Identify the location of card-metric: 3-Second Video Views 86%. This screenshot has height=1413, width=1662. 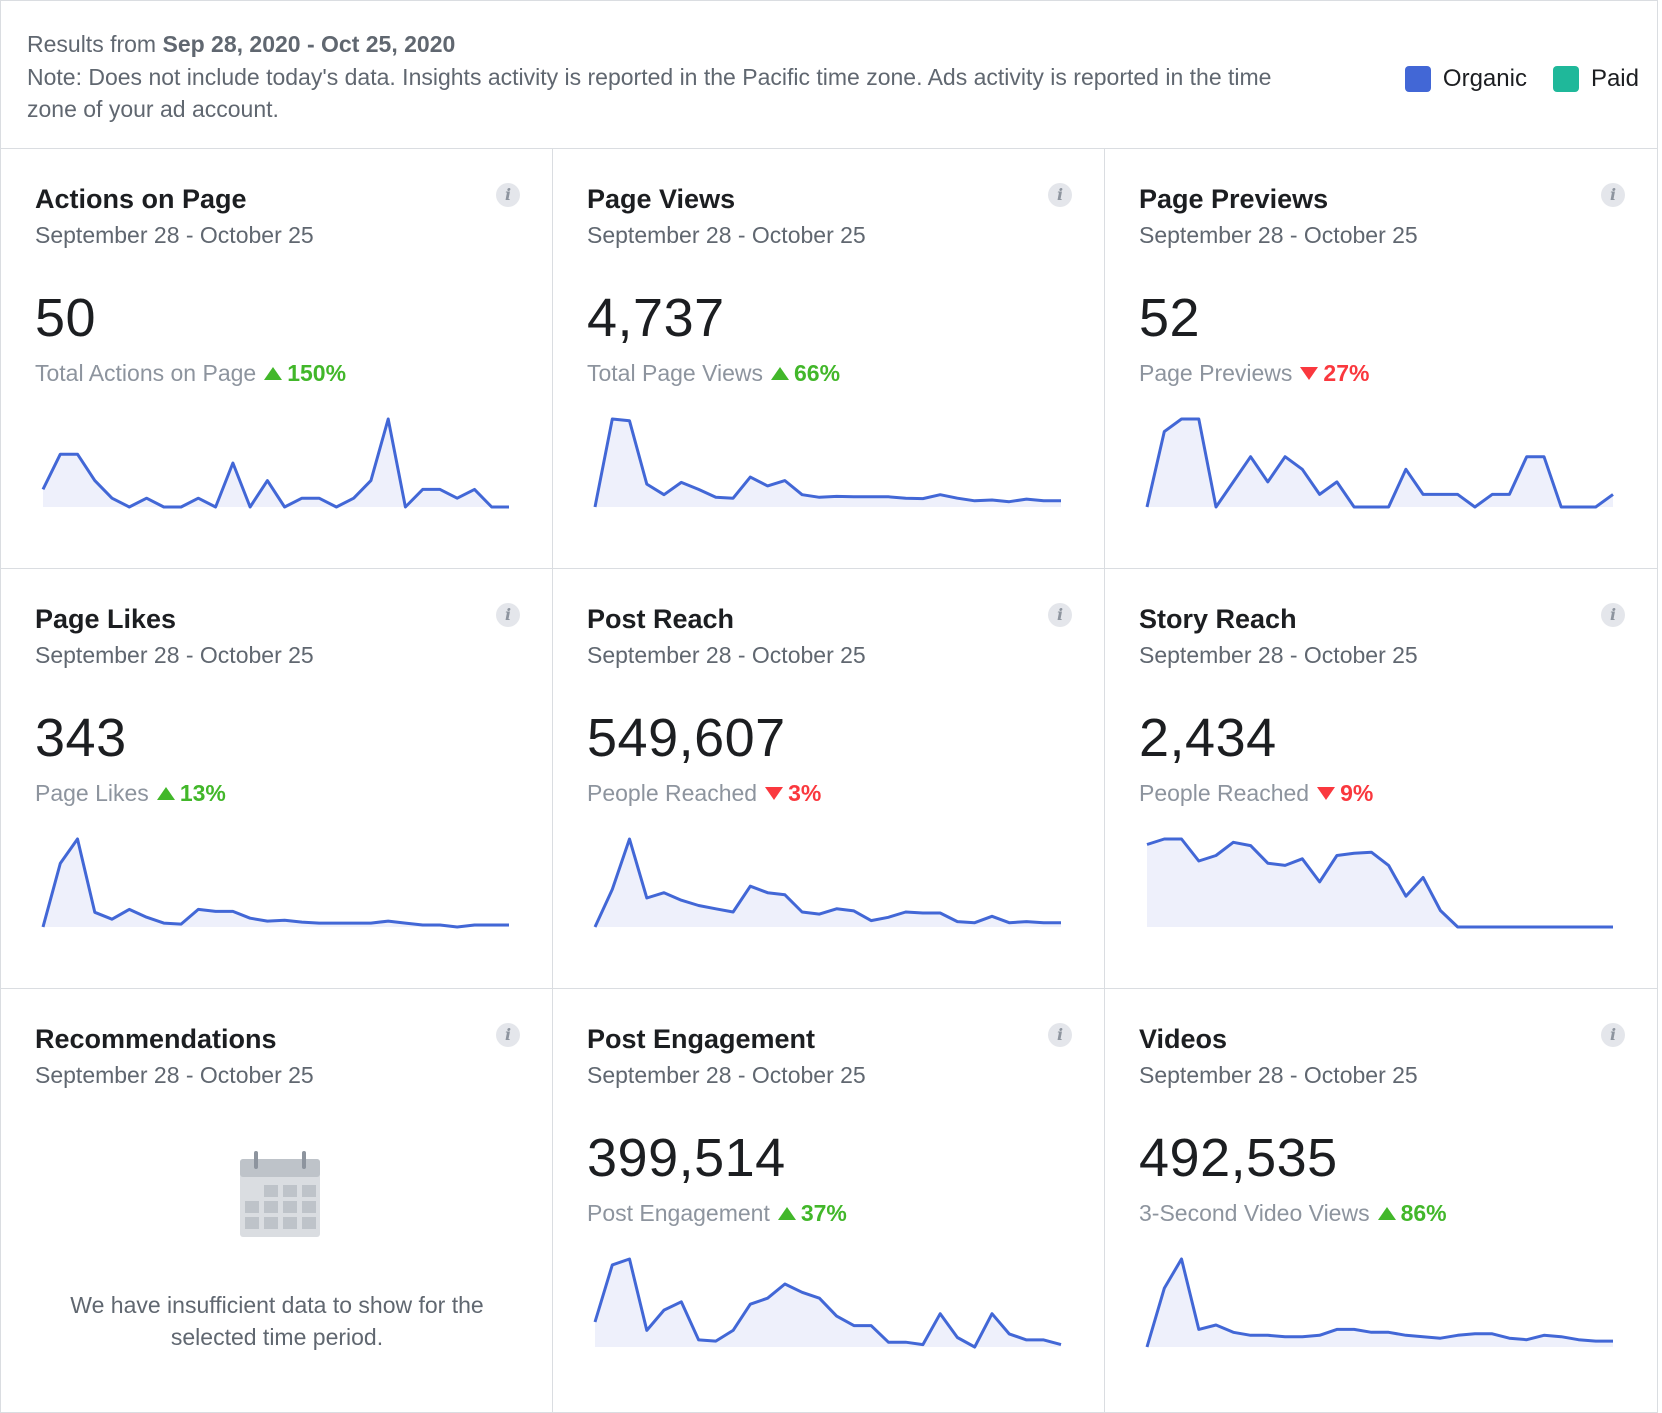
(1293, 1213).